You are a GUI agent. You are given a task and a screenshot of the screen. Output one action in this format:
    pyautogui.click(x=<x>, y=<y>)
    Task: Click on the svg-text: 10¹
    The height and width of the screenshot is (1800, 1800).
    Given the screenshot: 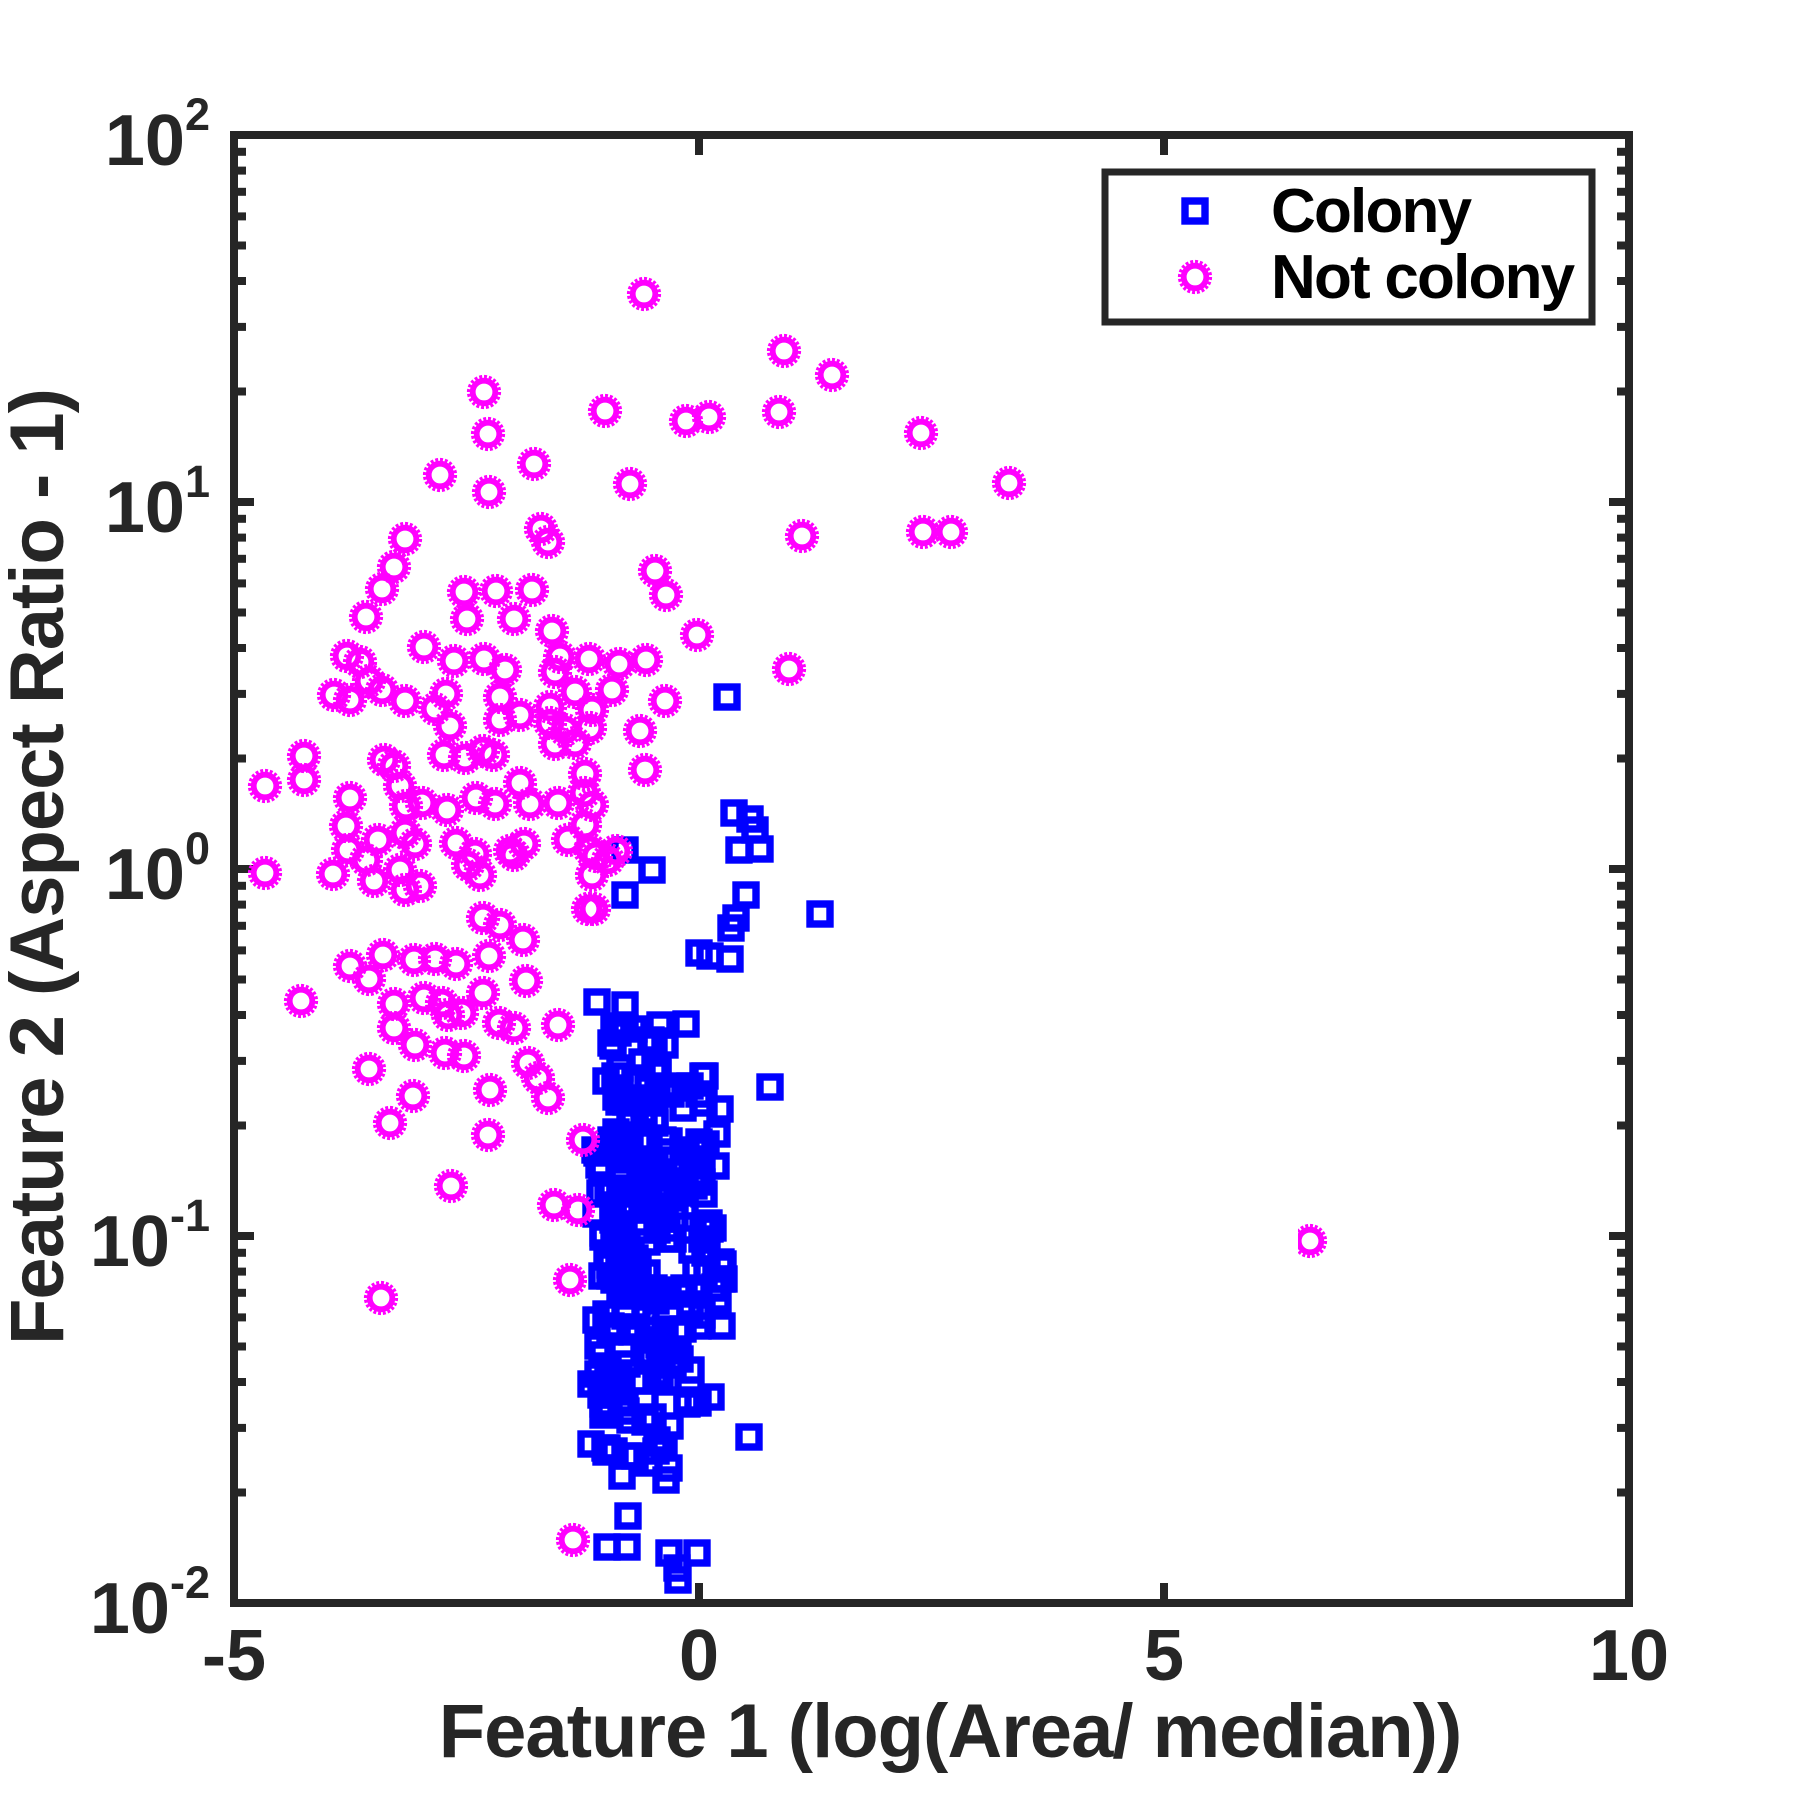 What is the action you would take?
    pyautogui.click(x=157, y=502)
    